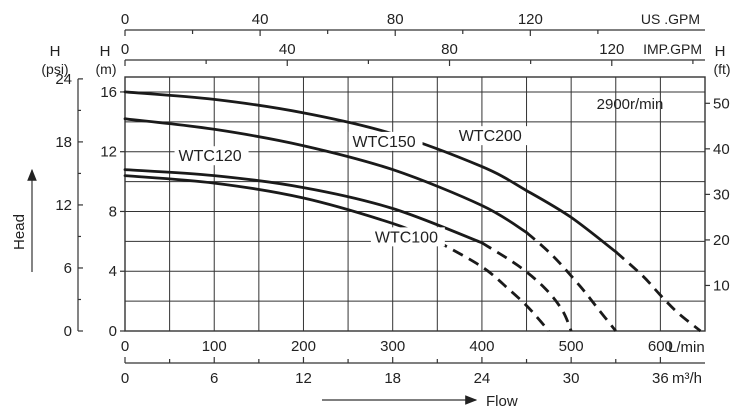 This screenshot has height=412, width=748. I want to click on x-lmin-tick-label: 500, so click(571, 346).